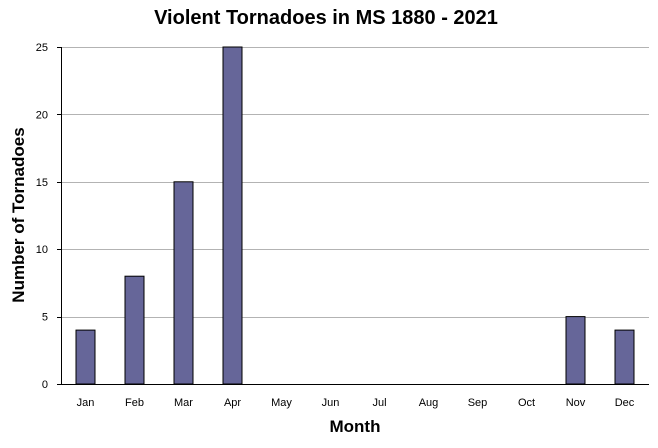 The image size is (658, 448). I want to click on x-axis-title: Month, so click(355, 426).